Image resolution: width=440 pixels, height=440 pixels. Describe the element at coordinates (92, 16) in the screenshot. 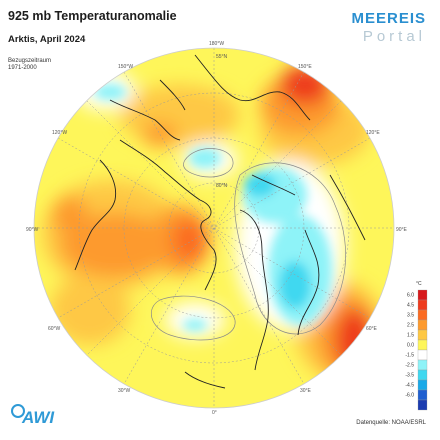

I see `page-title: 925 mb Temperaturanomalie` at that location.